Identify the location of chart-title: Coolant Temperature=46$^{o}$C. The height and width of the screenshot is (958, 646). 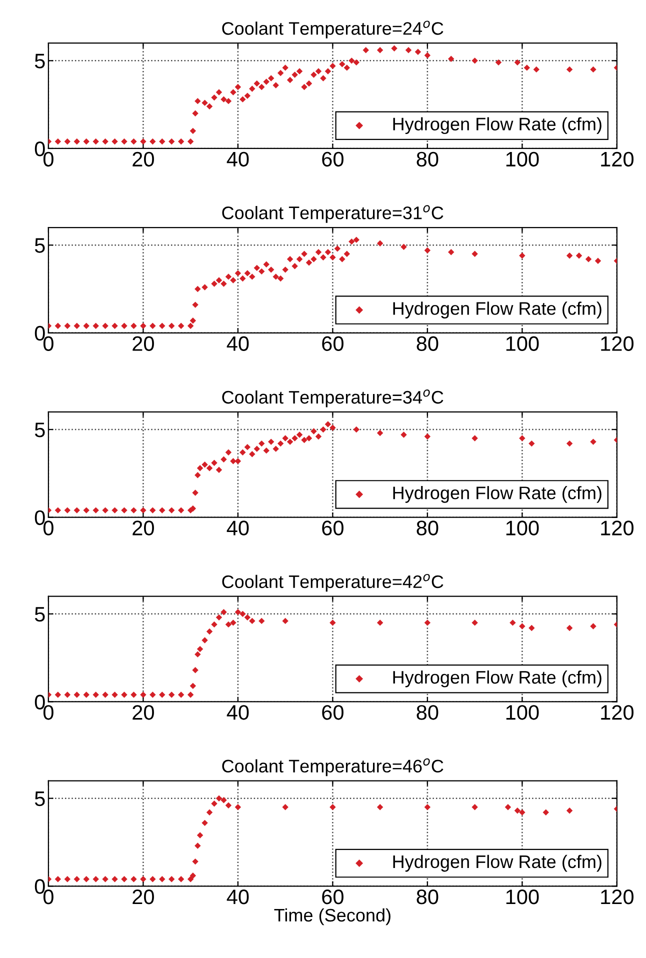
(333, 767).